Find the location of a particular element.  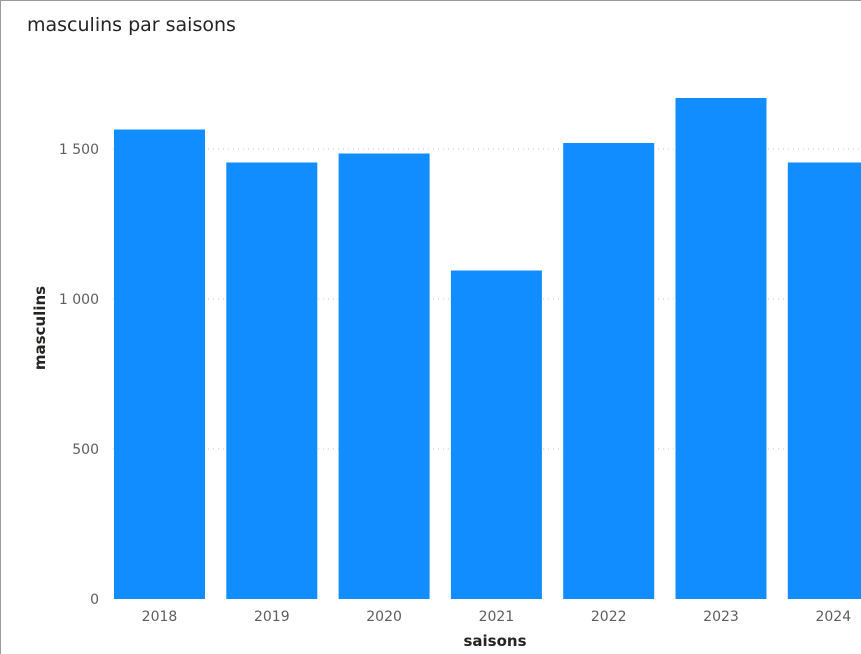

x-axis-title: saisons is located at coordinates (494, 641).